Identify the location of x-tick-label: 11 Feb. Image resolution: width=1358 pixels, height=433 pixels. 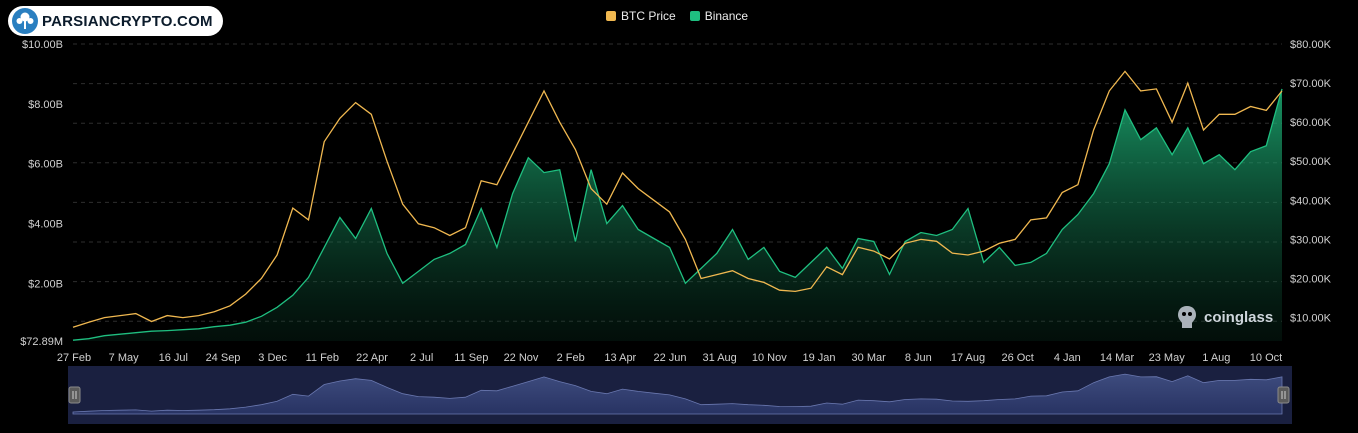
(322, 358).